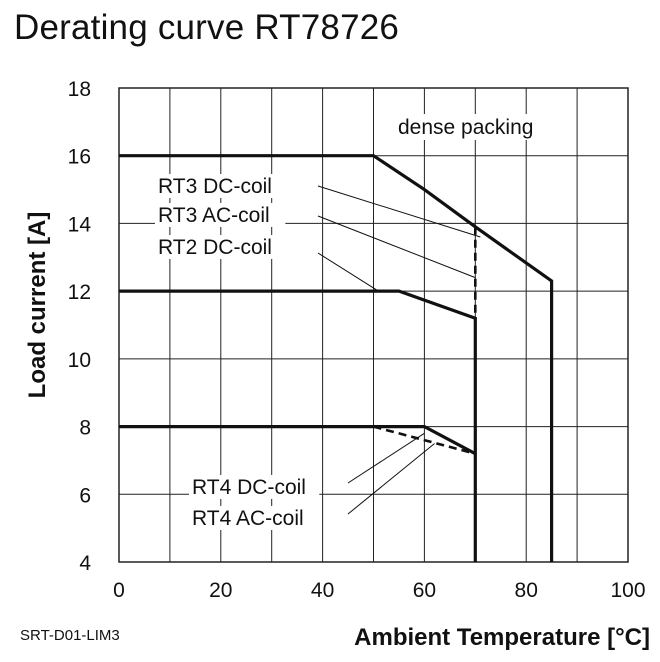  Describe the element at coordinates (220, 590) in the screenshot. I see `x-tick-label: 20` at that location.